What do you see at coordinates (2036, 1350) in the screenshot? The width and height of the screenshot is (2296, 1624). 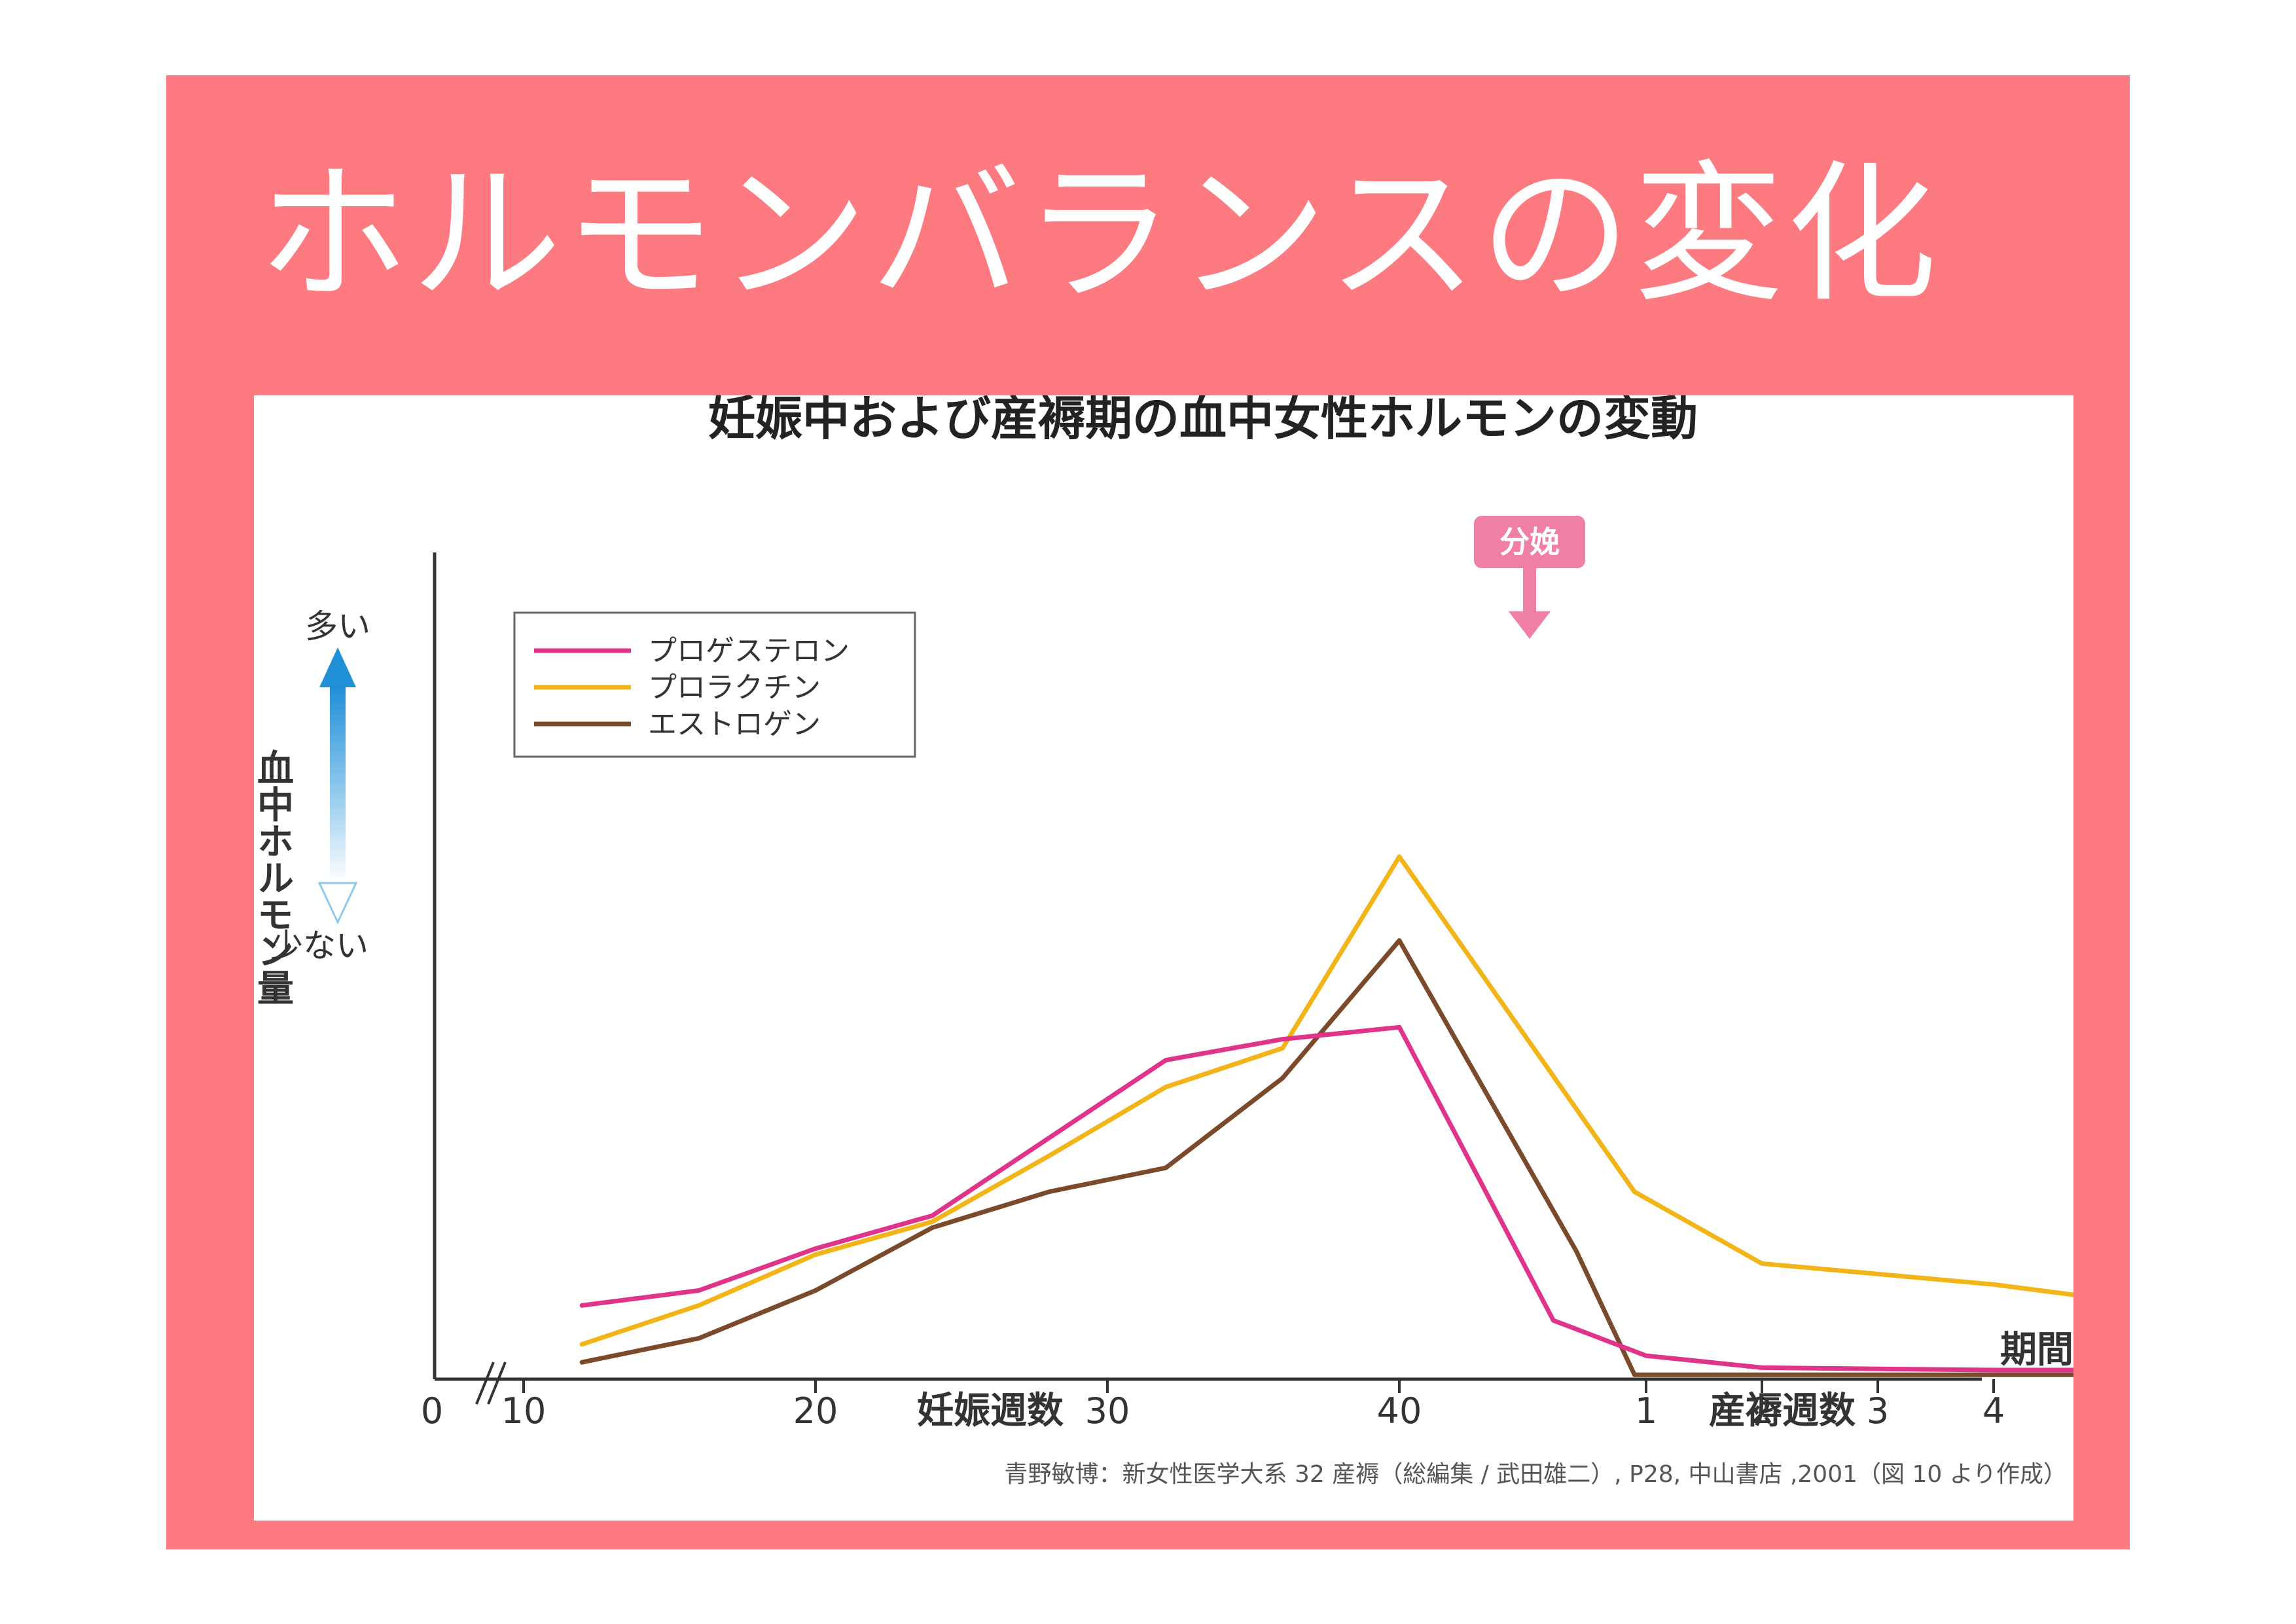 I see `x-axis-title: 期間（週）` at bounding box center [2036, 1350].